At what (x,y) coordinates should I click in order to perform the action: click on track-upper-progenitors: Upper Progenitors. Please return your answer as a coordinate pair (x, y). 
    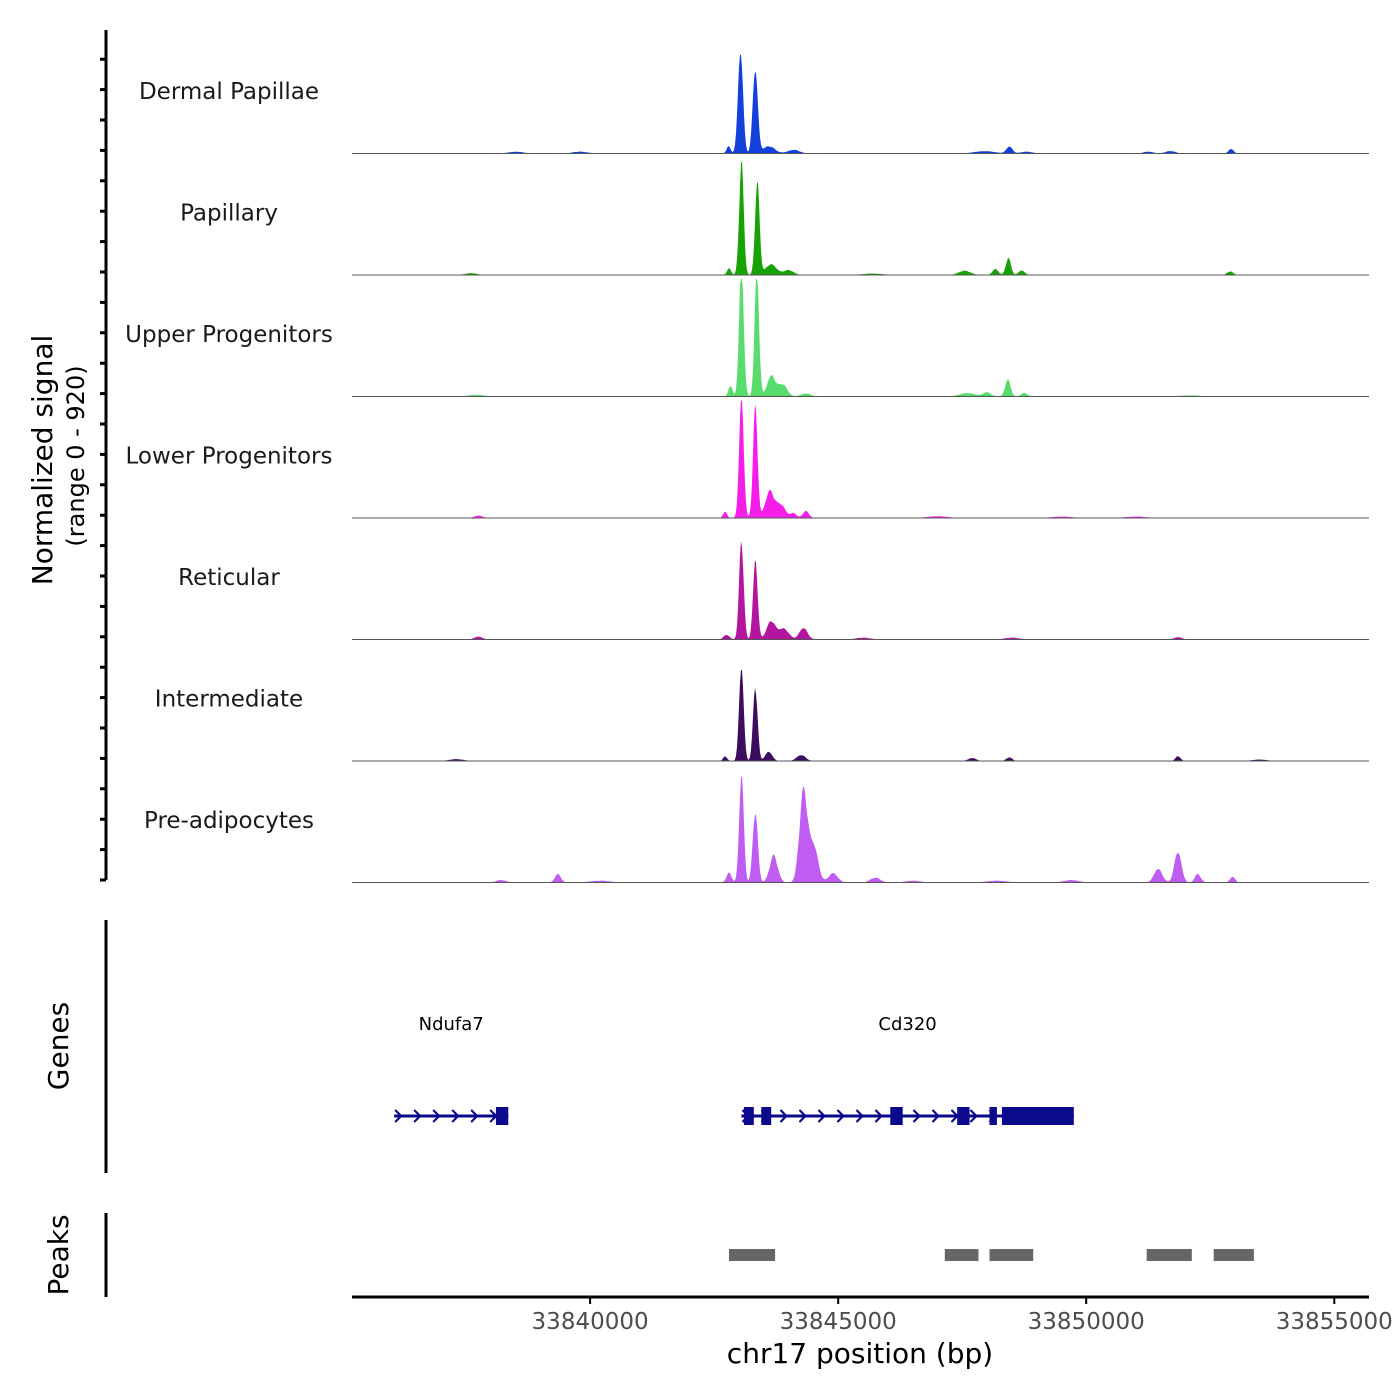
    Looking at the image, I should click on (747, 338).